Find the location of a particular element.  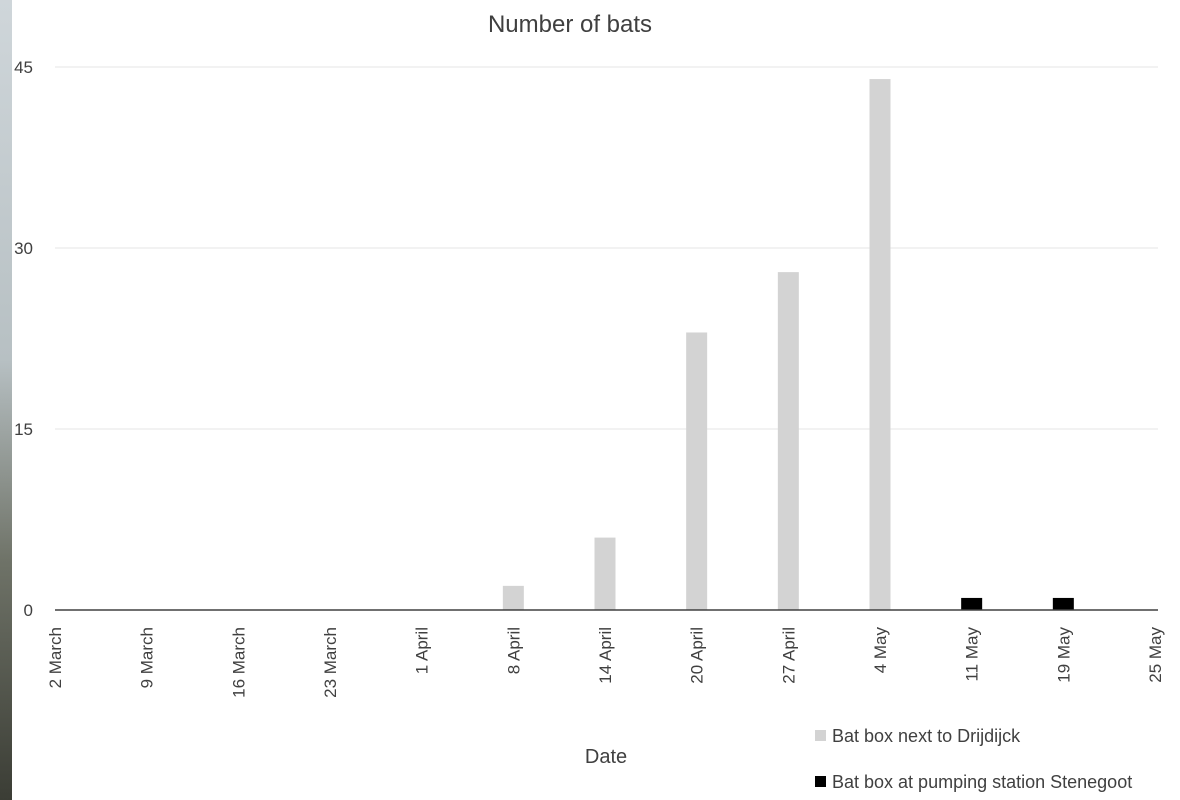

x-tick-label: 1 April is located at coordinates (422, 650).